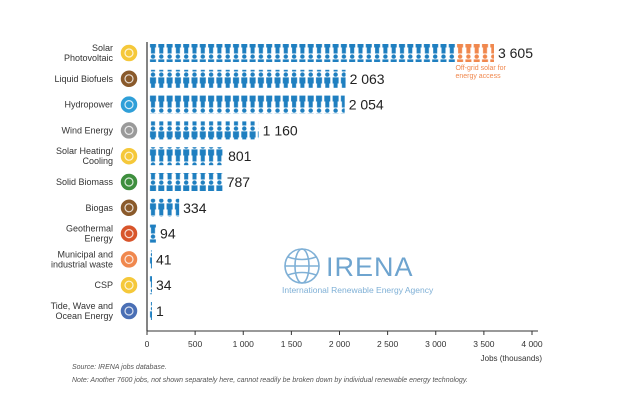  Describe the element at coordinates (484, 344) in the screenshot. I see `x-tick-label: 3 500` at that location.